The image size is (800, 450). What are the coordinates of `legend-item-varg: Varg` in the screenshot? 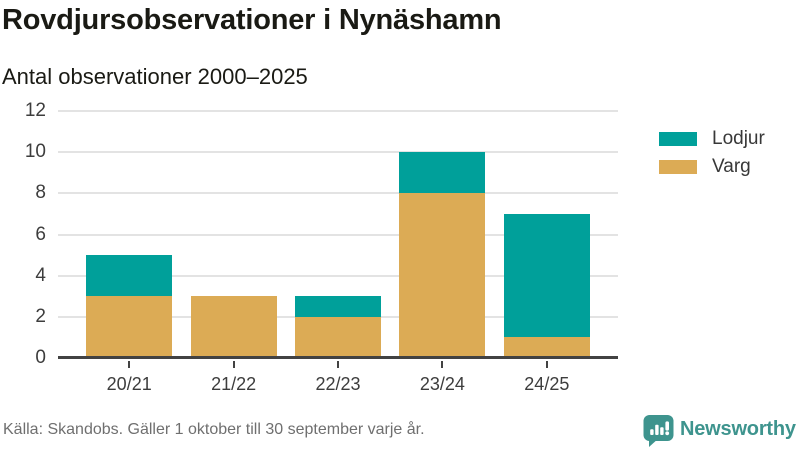 It's located at (712, 166).